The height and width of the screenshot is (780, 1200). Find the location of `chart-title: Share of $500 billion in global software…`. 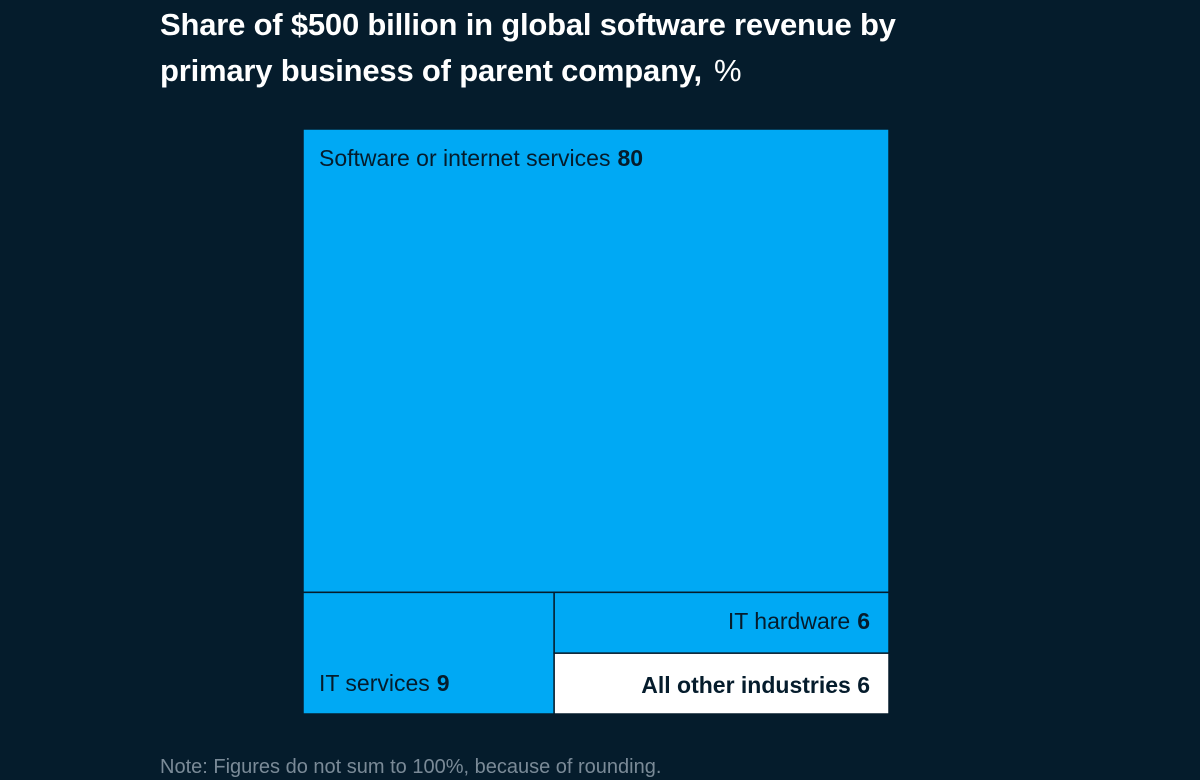

chart-title: Share of $500 billion in global software… is located at coordinates (570, 48).